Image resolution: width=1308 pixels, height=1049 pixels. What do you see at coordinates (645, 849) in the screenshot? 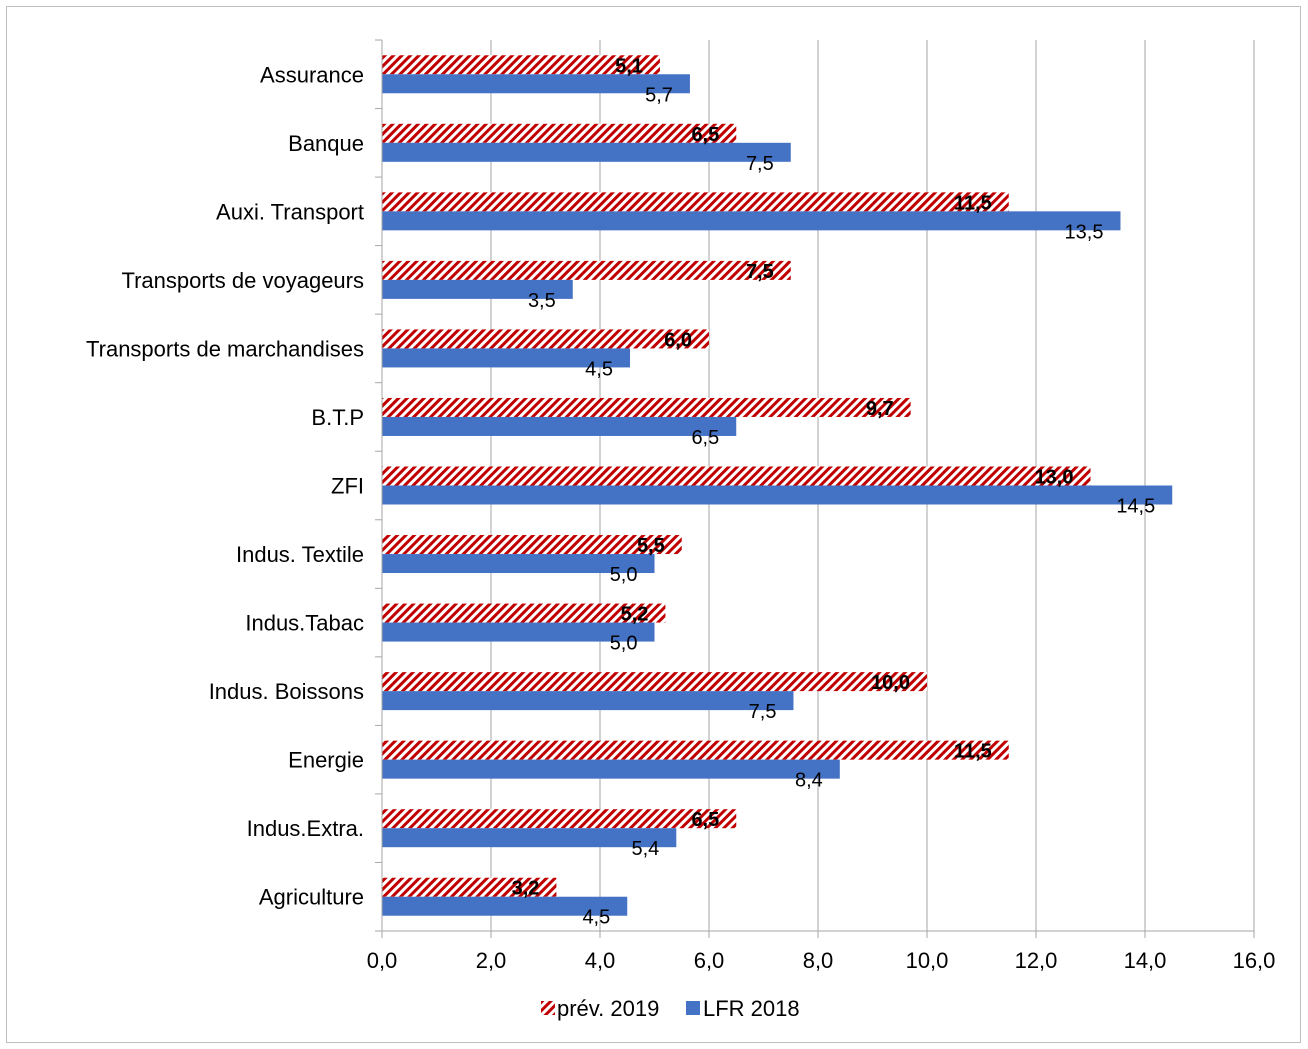
I see `data-label-lfr-2018: 5,4` at bounding box center [645, 849].